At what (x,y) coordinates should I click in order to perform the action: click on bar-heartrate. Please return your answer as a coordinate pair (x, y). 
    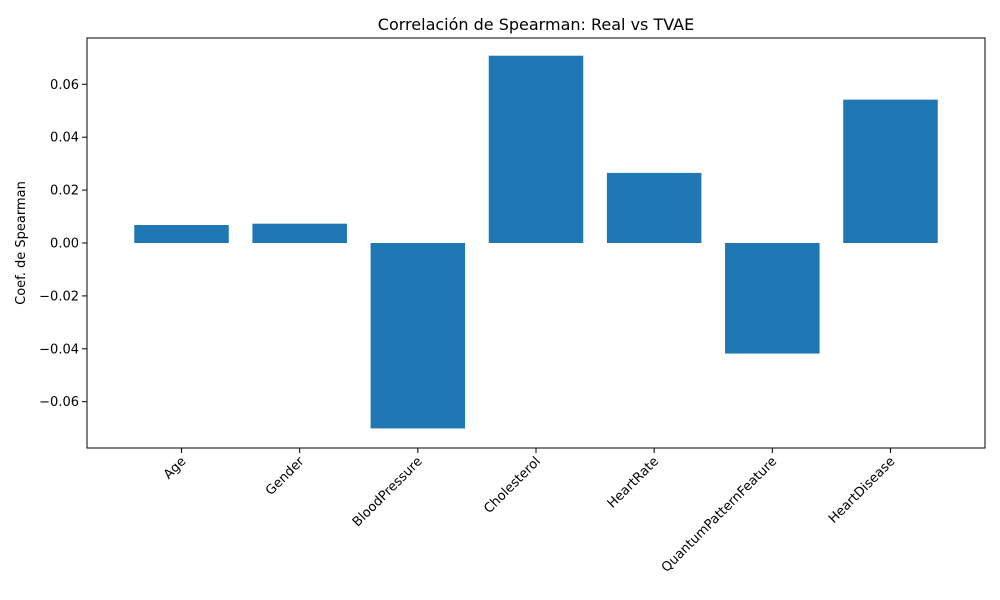
    Looking at the image, I should click on (654, 207).